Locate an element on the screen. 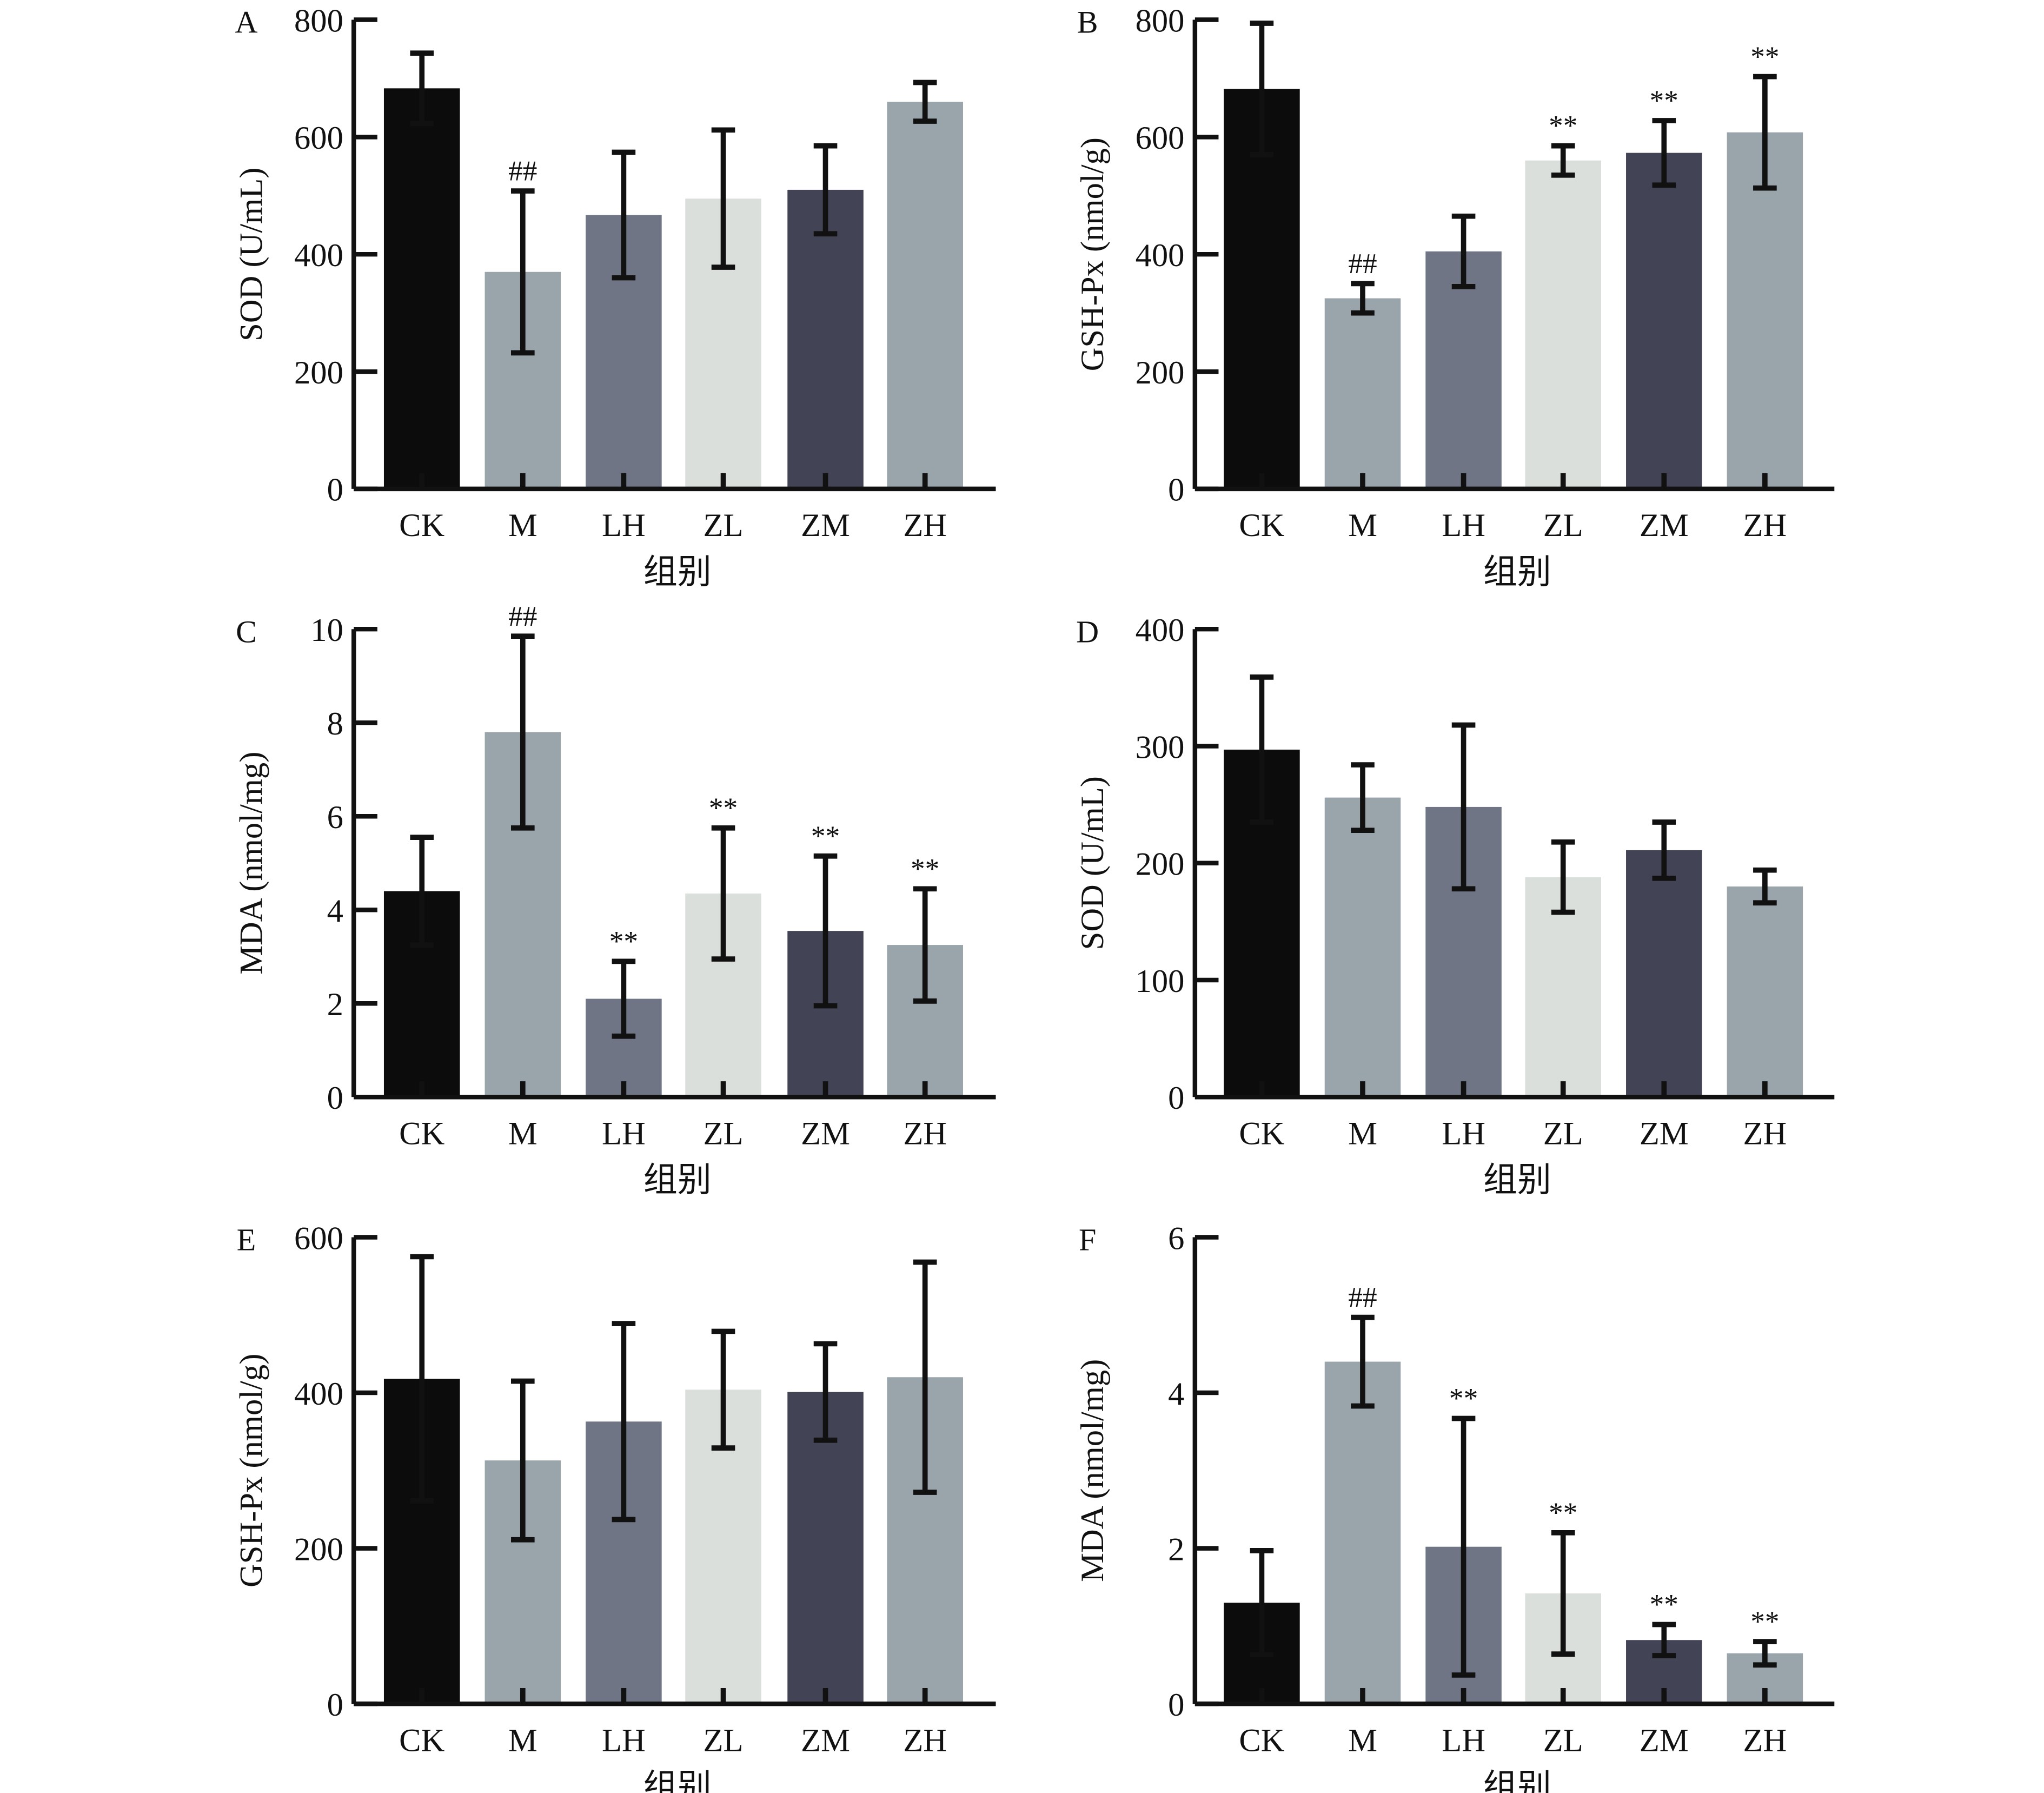  y-tick-label: 10 is located at coordinates (326, 630).